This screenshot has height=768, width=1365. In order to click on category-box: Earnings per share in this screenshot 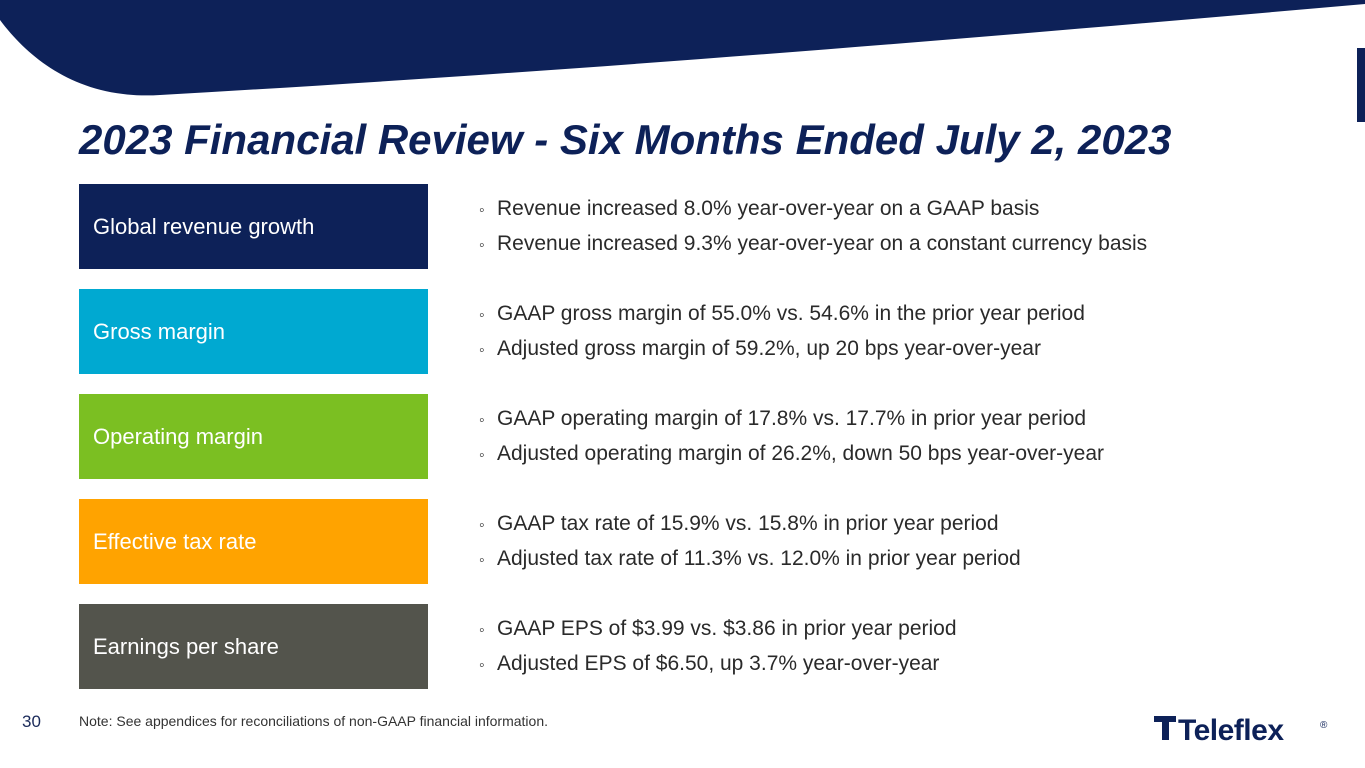, I will do `click(253, 646)`.